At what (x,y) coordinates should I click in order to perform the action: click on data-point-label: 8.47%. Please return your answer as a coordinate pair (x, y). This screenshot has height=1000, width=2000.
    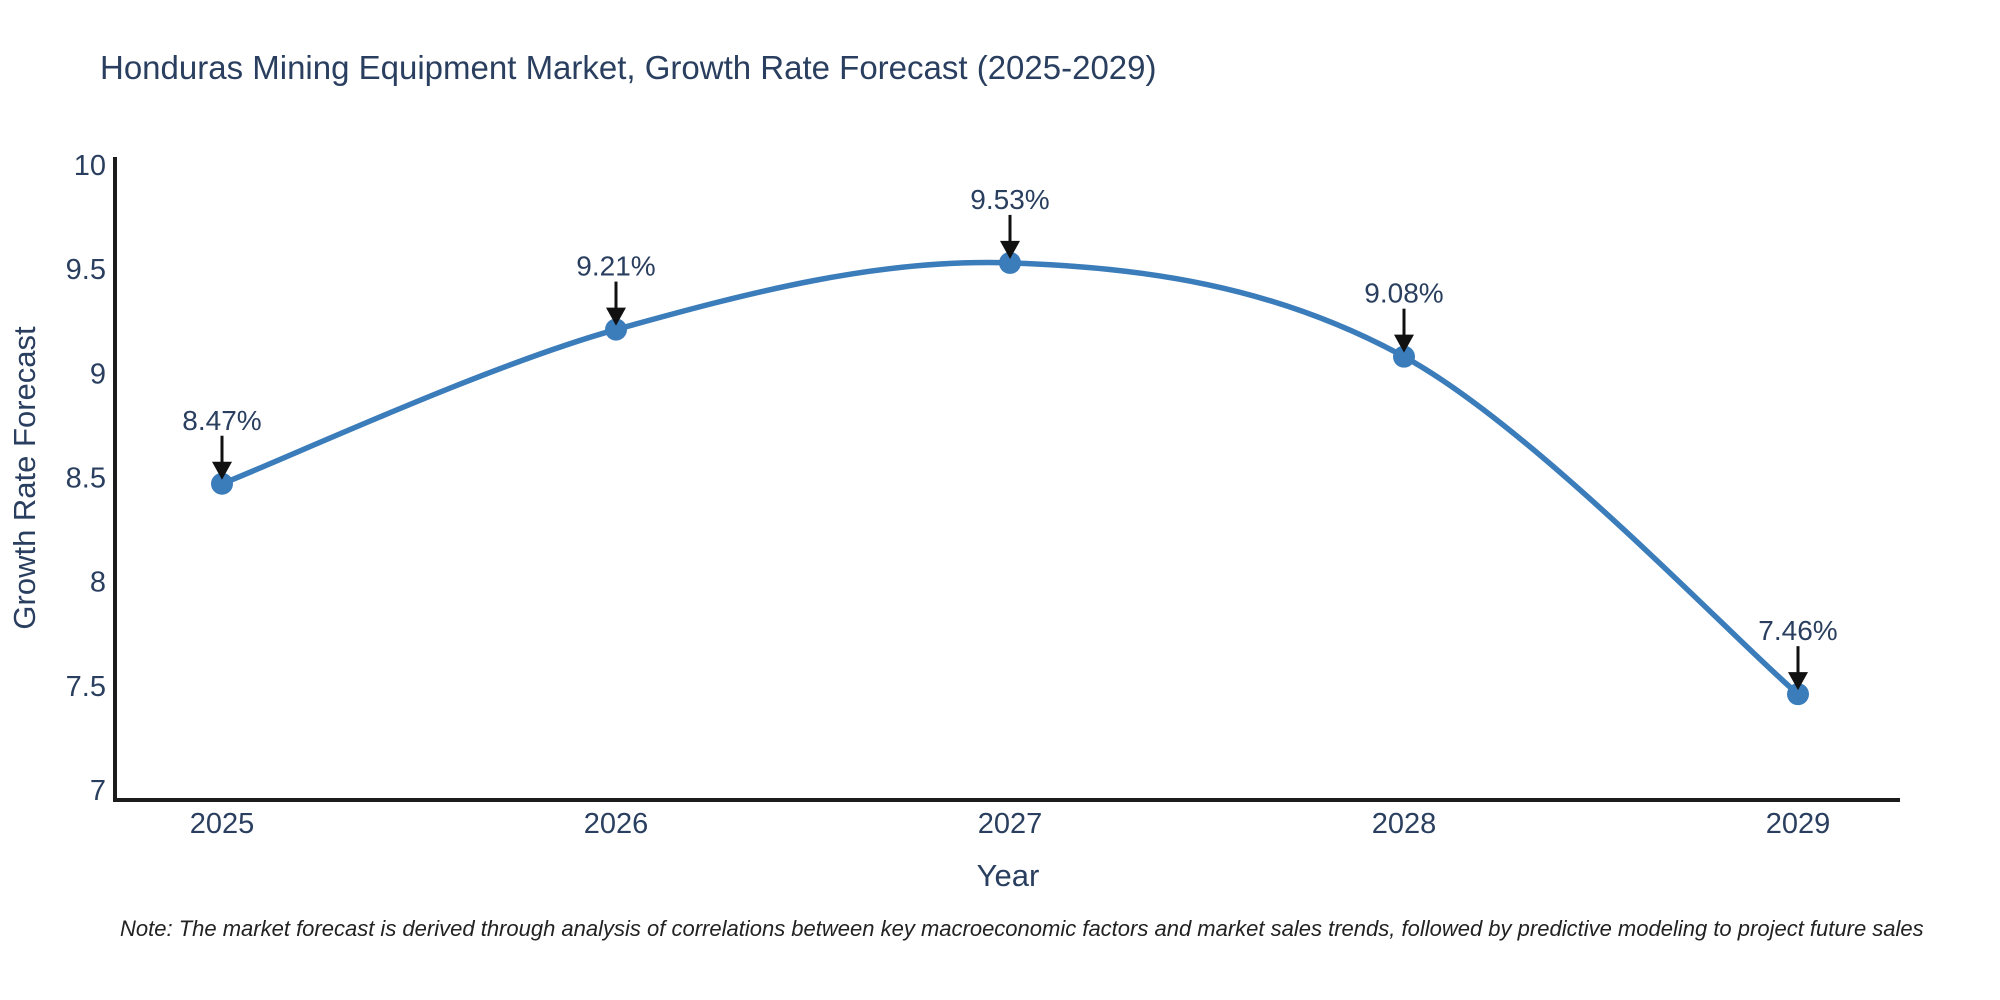
    Looking at the image, I should click on (221, 420).